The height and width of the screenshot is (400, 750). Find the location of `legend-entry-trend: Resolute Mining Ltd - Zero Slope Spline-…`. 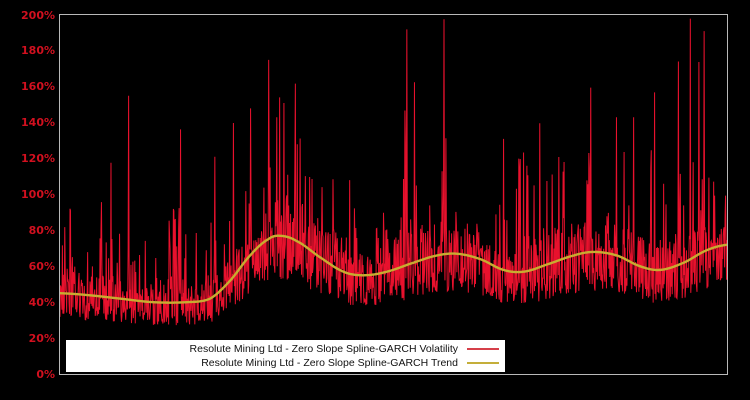

legend-entry-trend: Resolute Mining Ltd - Zero Slope Spline-… is located at coordinates (282, 363).